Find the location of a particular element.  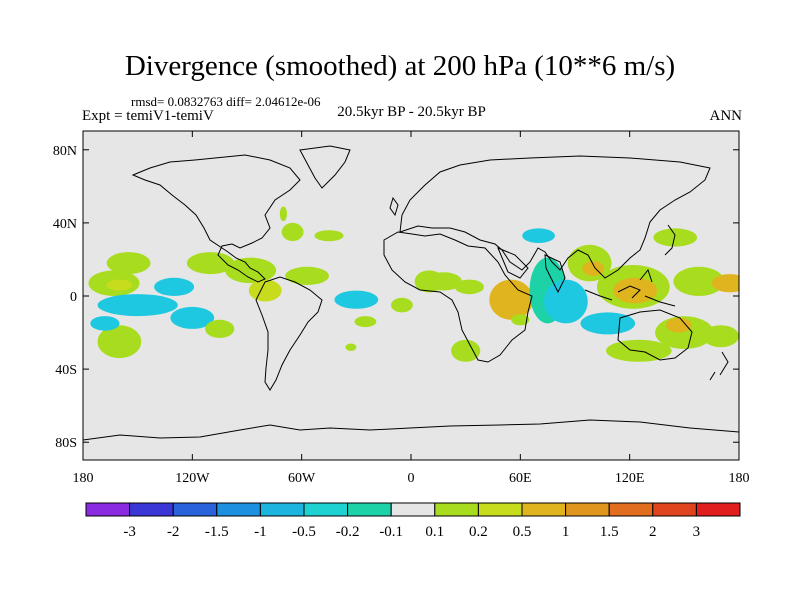

season-label: ANN is located at coordinates (726, 116).